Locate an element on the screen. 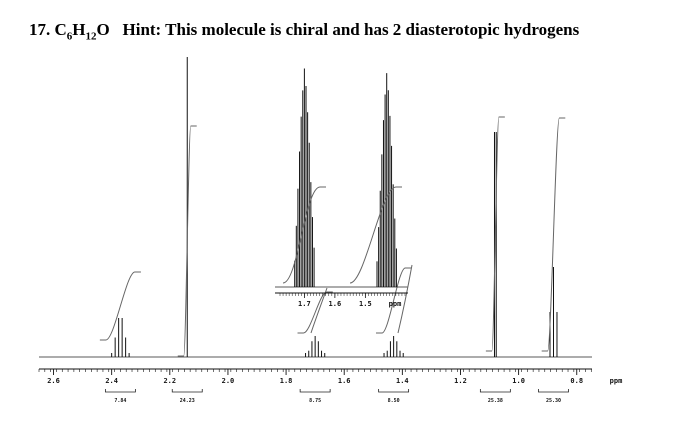 The width and height of the screenshot is (700, 422). x-tick-label: 2.4 is located at coordinates (111, 381).